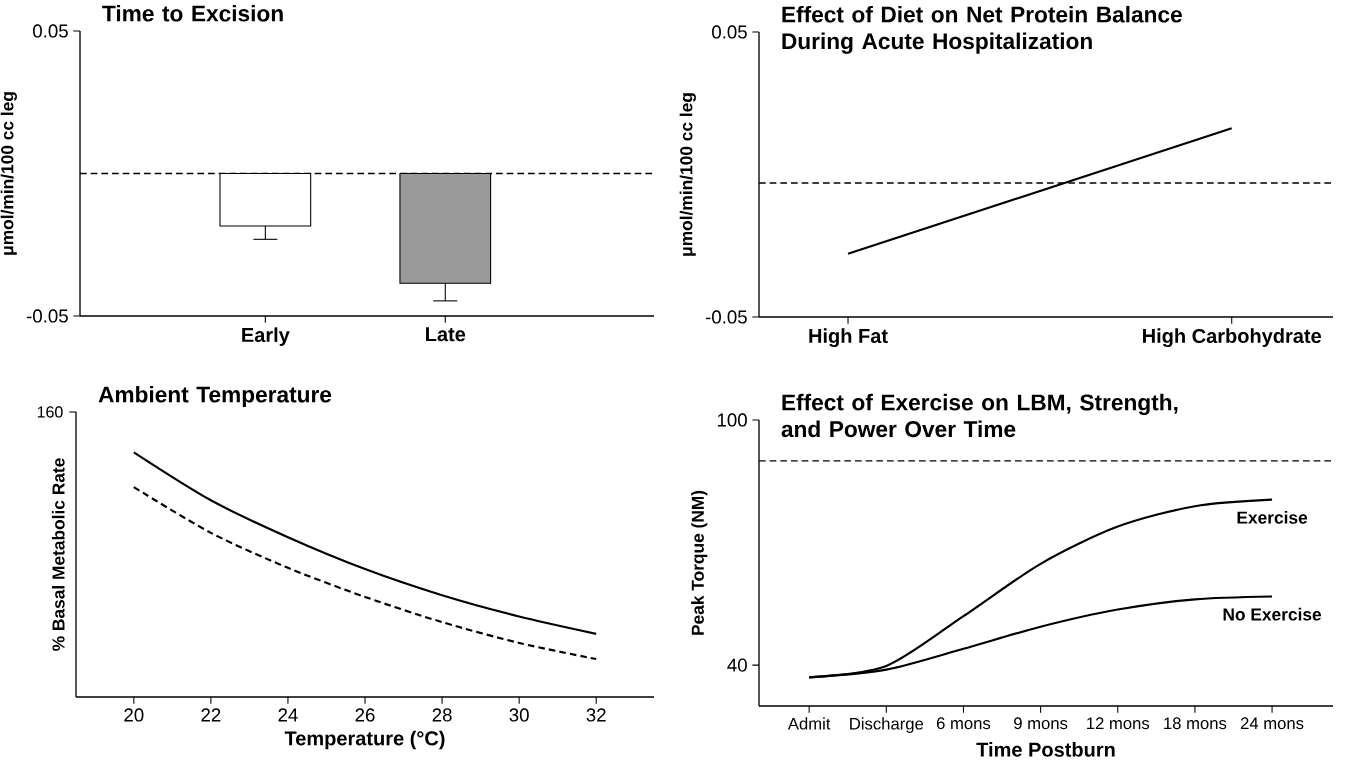  I want to click on y-axis-title: Peak Torque (NM), so click(699, 562).